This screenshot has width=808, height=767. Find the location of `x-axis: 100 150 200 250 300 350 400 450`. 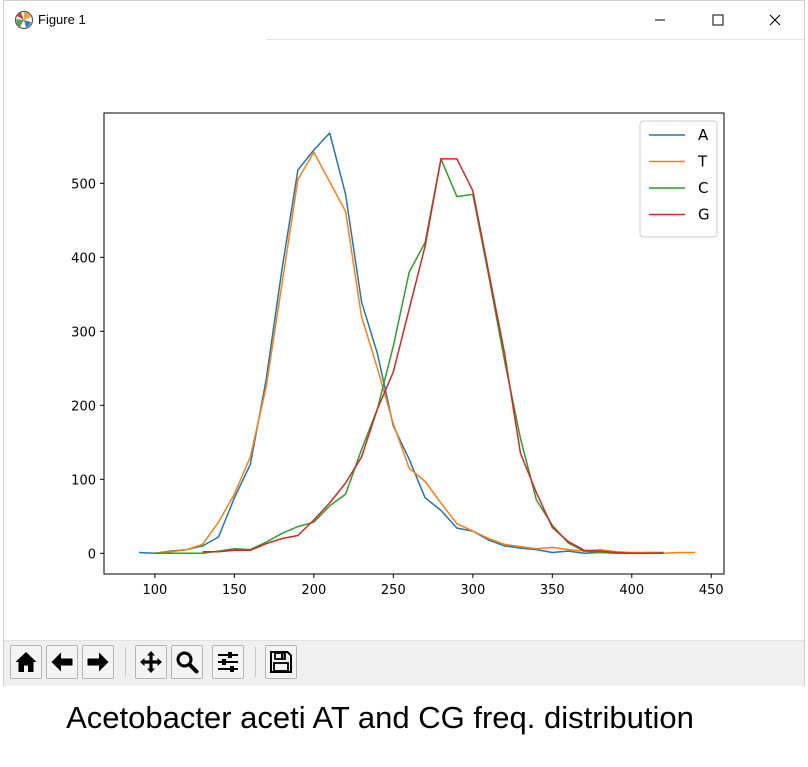

x-axis: 100 150 200 250 300 350 400 450 is located at coordinates (433, 586).